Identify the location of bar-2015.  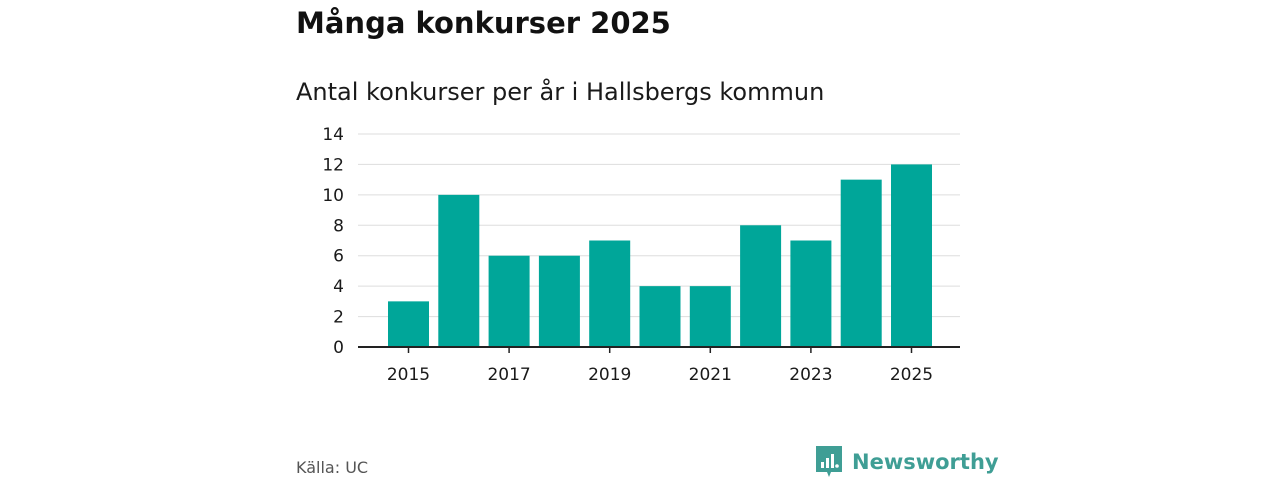
(408, 324).